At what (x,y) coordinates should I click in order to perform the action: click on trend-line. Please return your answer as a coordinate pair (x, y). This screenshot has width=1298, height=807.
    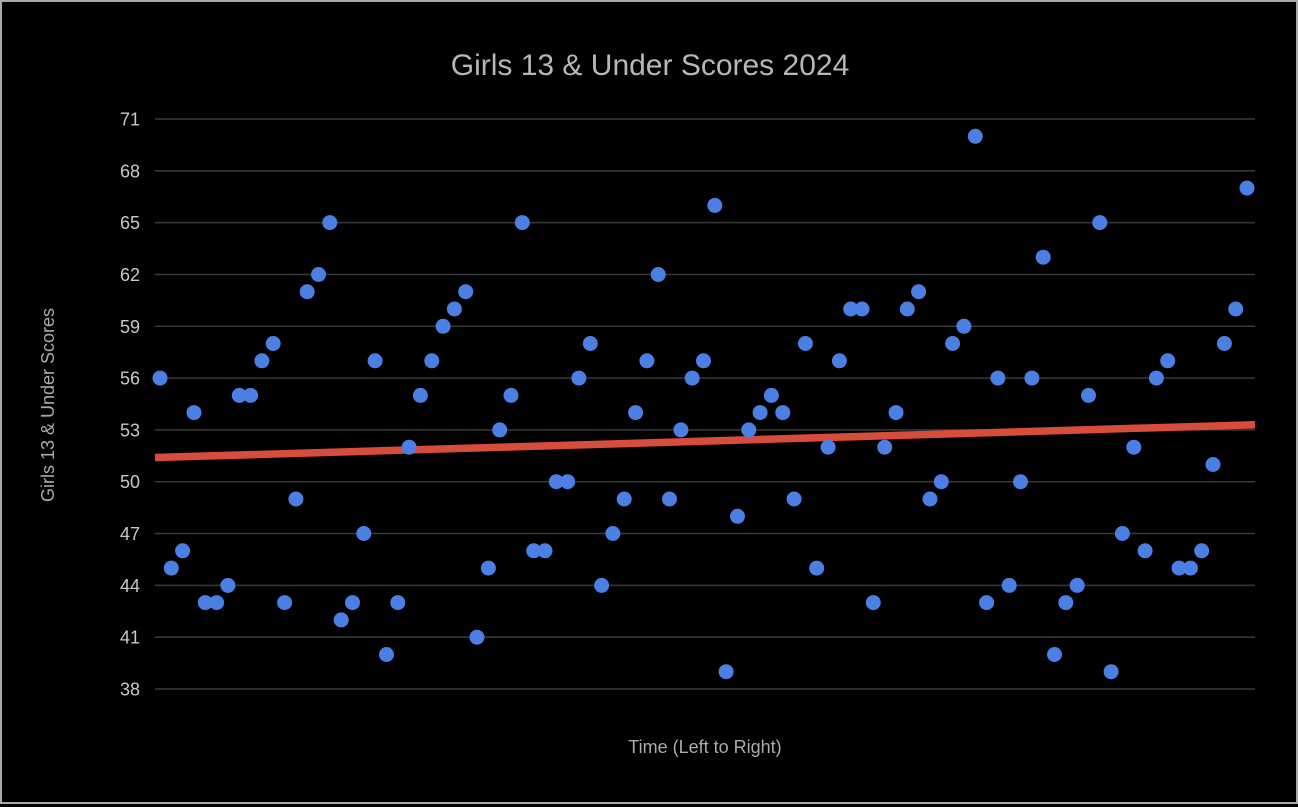
    Looking at the image, I should click on (705, 441).